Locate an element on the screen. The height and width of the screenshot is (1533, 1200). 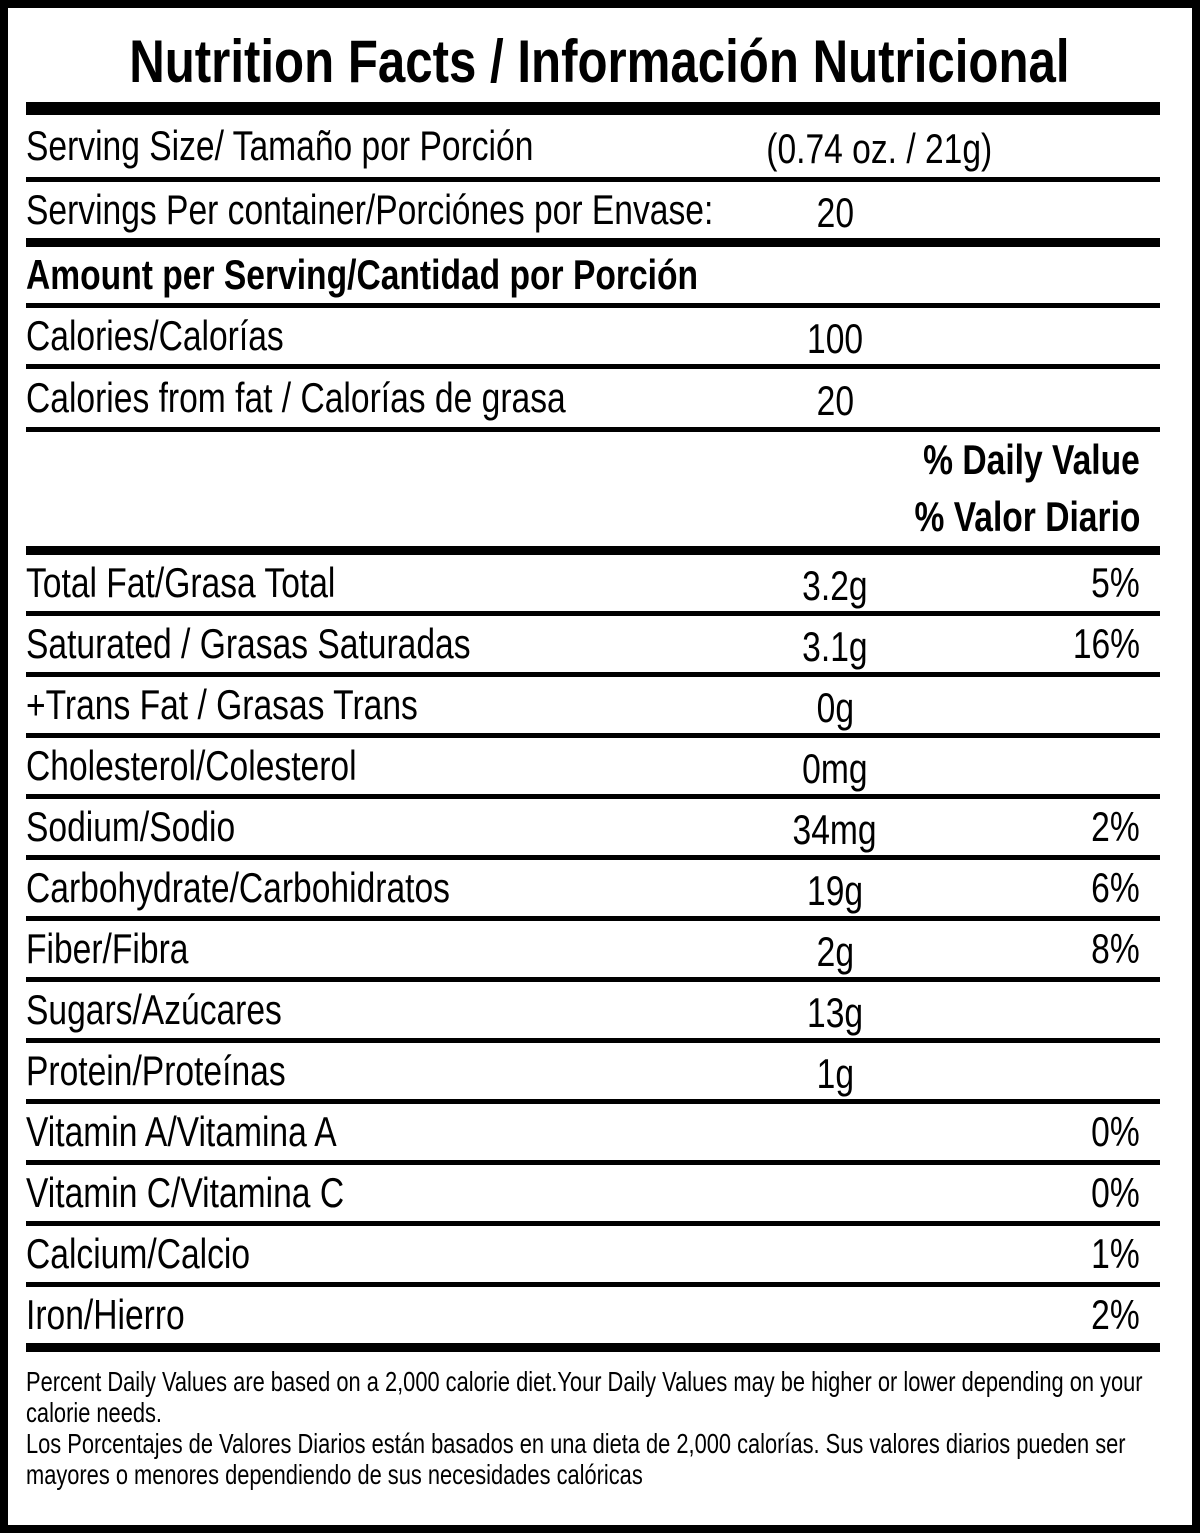
nutrient-label: Sodium/Sodio is located at coordinates (131, 826).